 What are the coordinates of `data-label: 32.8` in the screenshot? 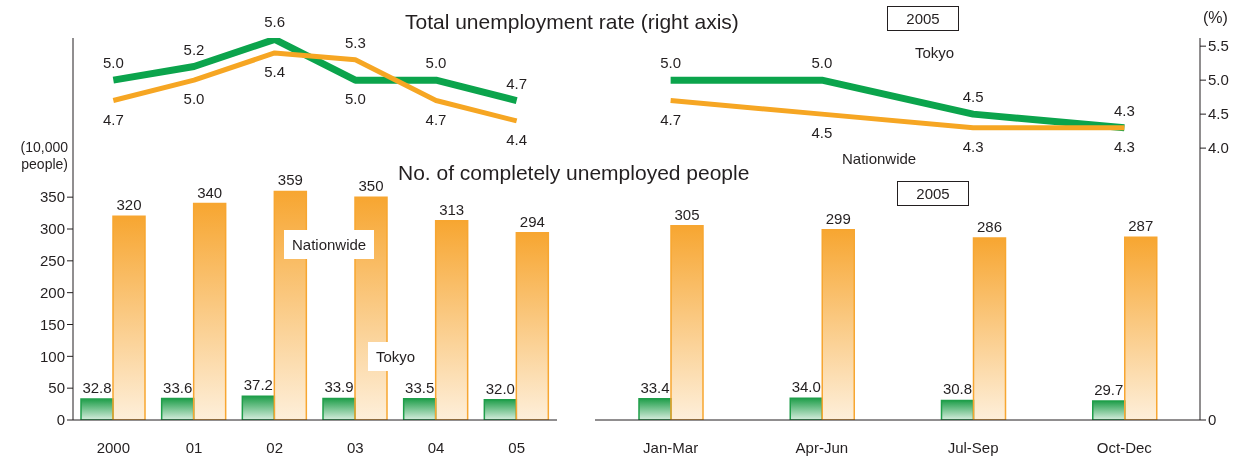 It's located at (97, 388).